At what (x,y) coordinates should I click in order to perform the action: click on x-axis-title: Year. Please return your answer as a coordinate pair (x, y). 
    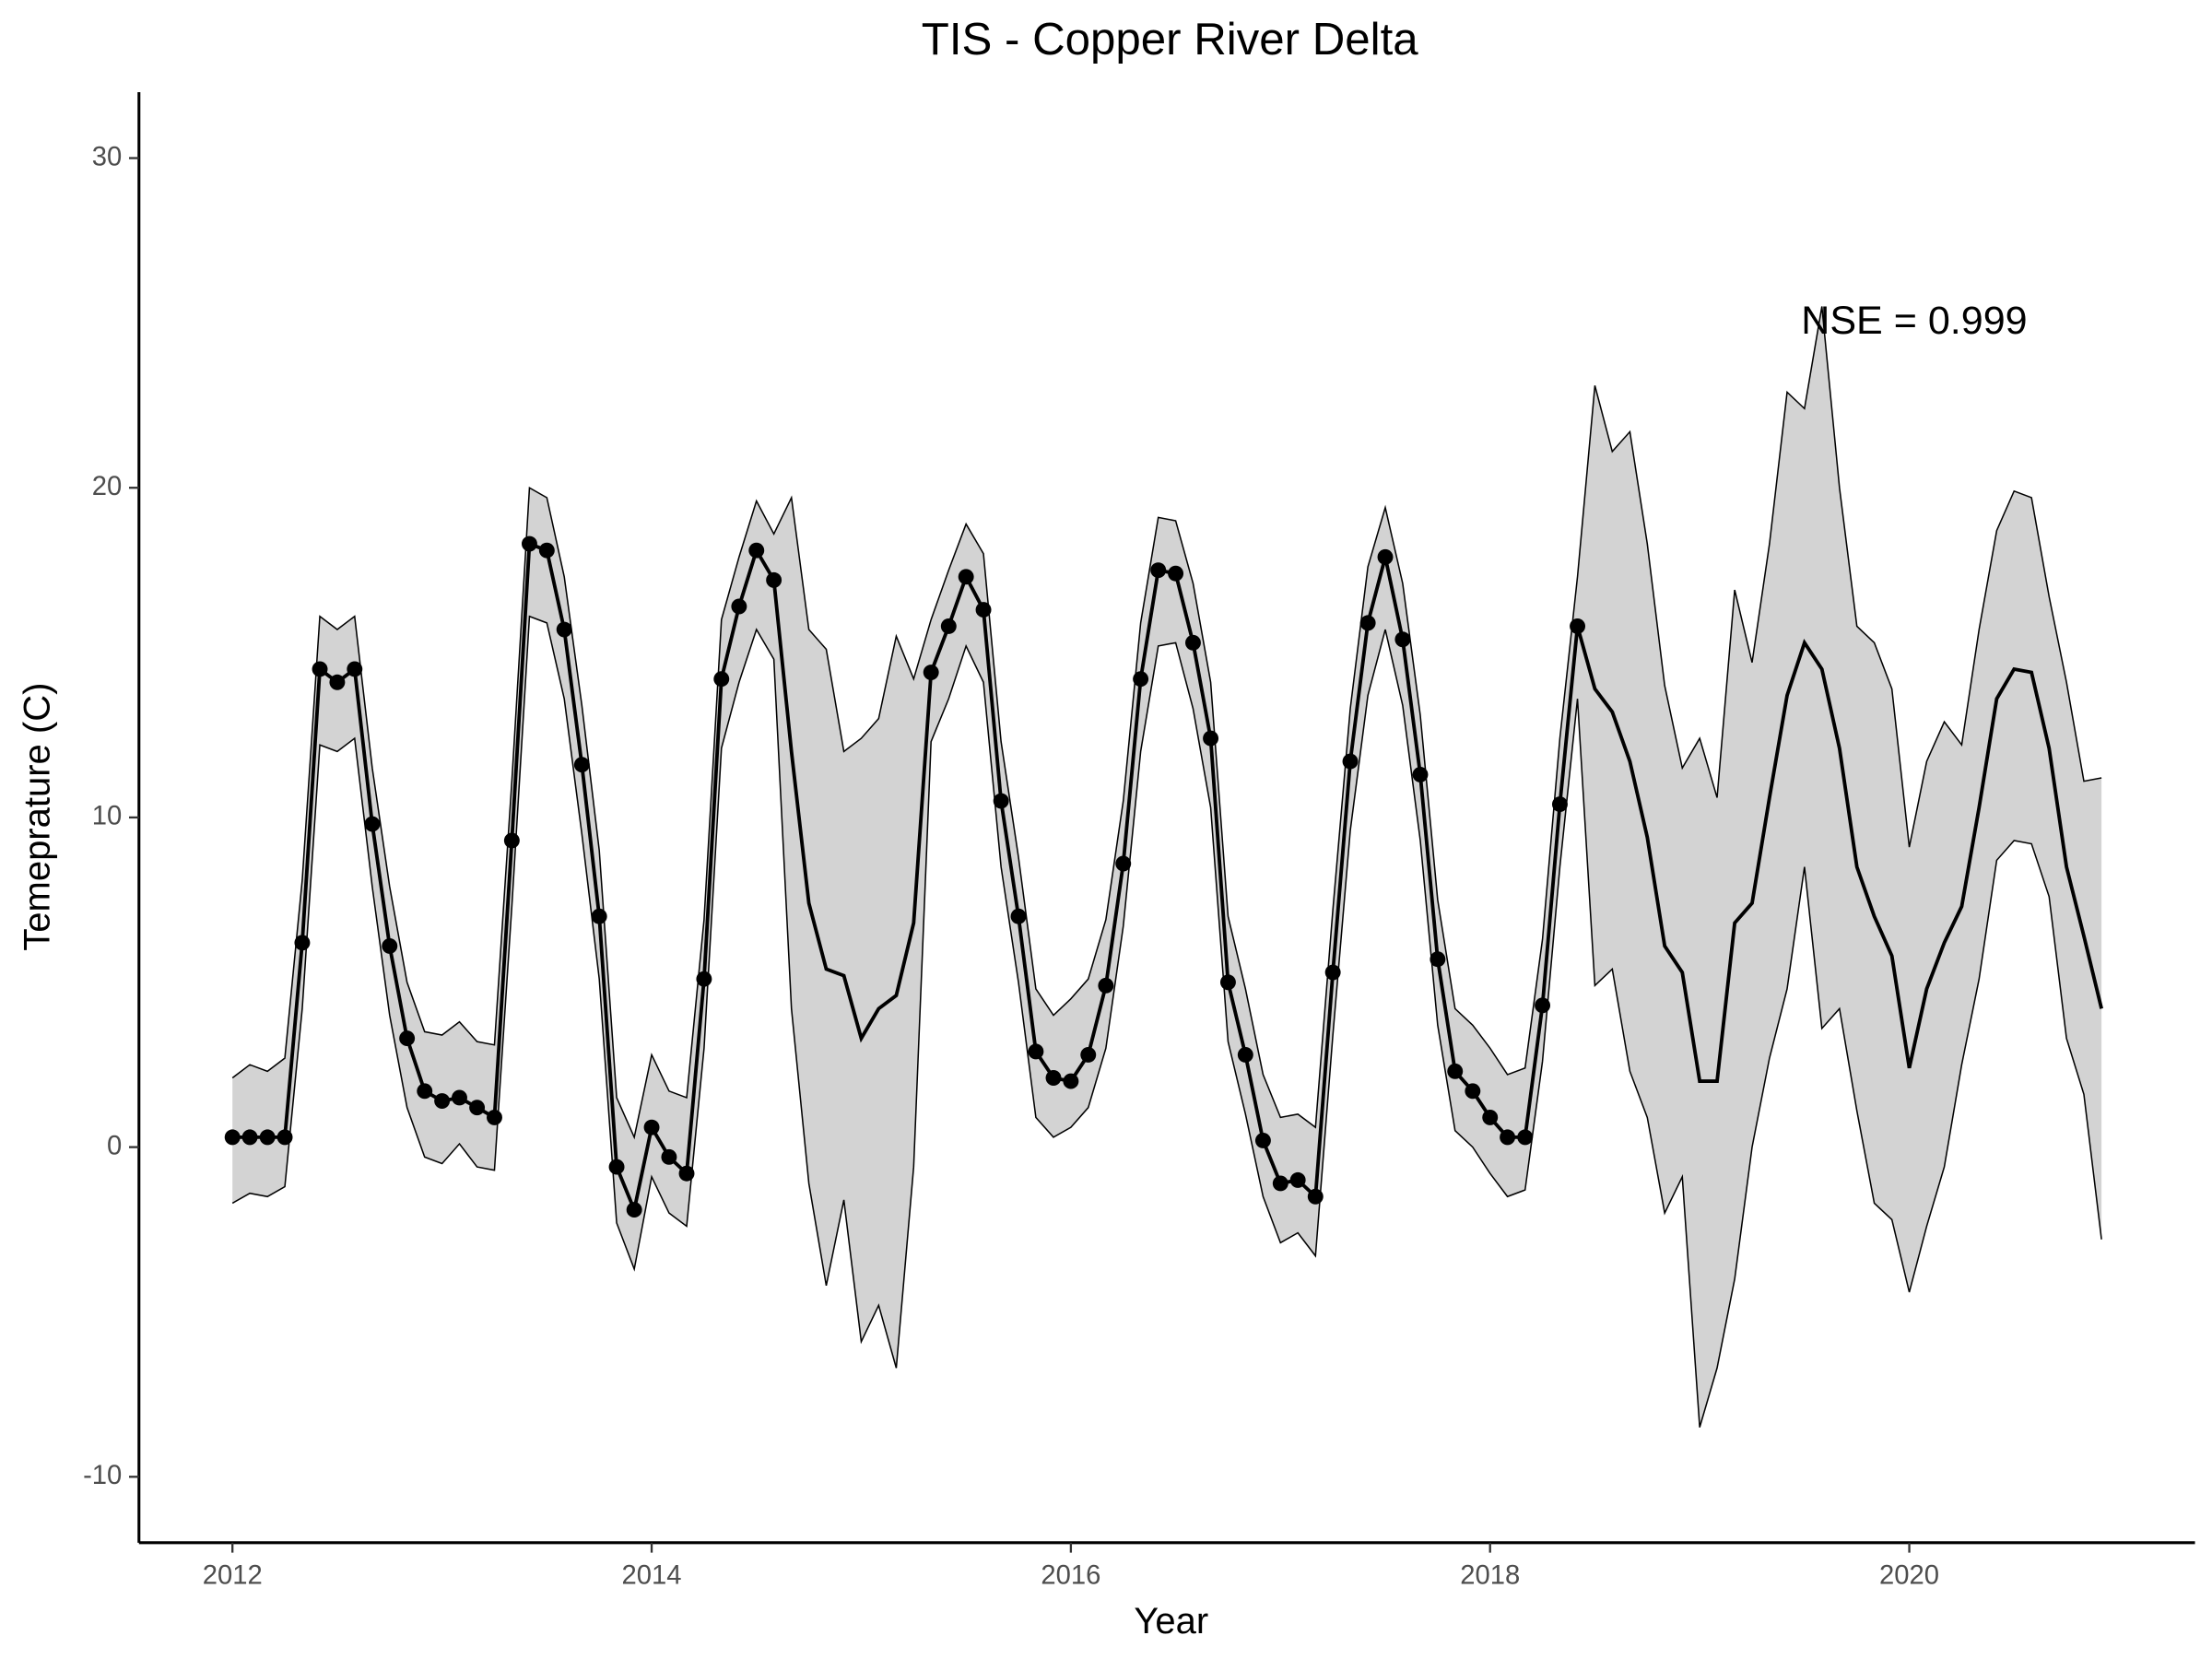
    Looking at the image, I should click on (1171, 1621).